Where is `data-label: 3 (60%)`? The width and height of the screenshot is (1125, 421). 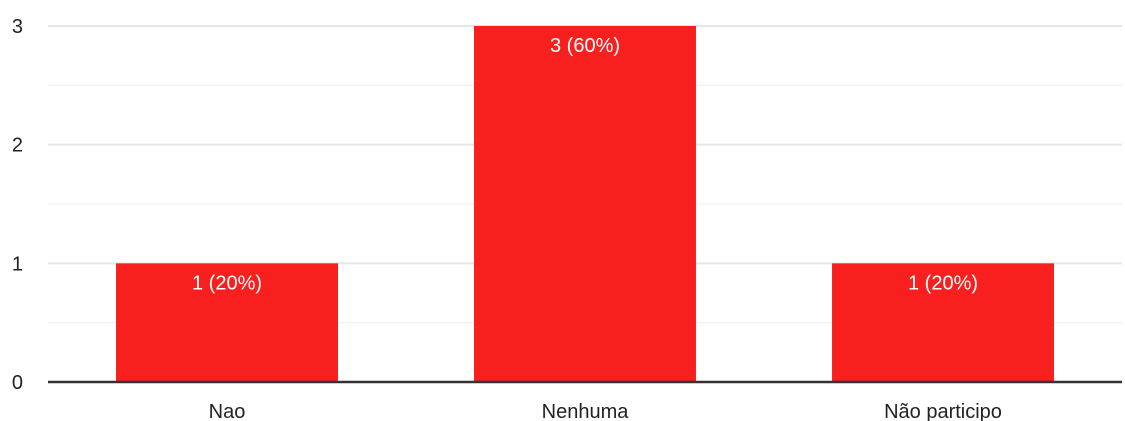
data-label: 3 (60%) is located at coordinates (585, 46).